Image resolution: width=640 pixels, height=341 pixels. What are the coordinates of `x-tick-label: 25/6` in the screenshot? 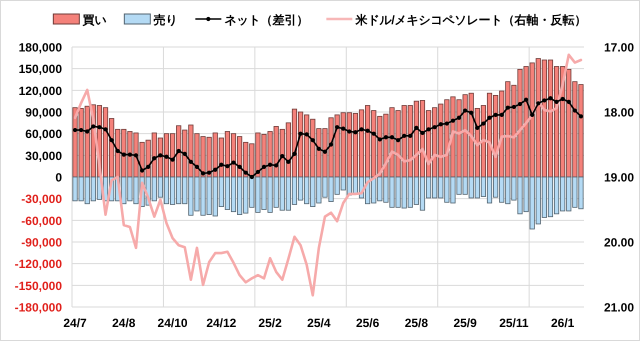 It's located at (368, 323).